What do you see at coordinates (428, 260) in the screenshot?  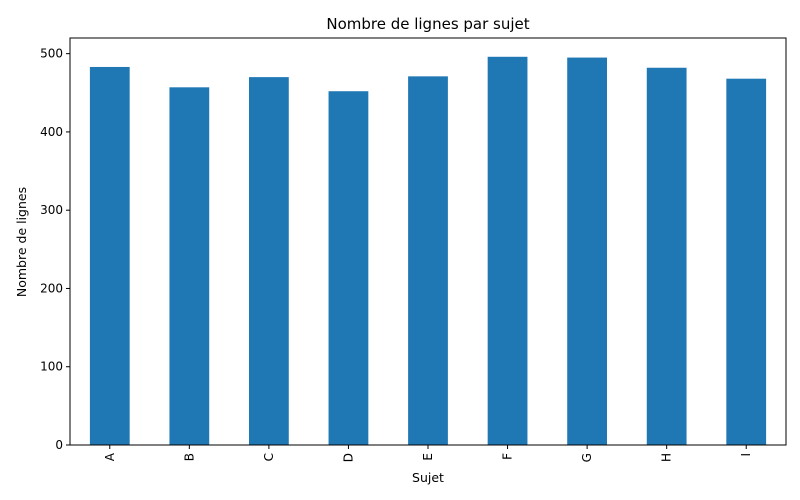 I see `bar-e` at bounding box center [428, 260].